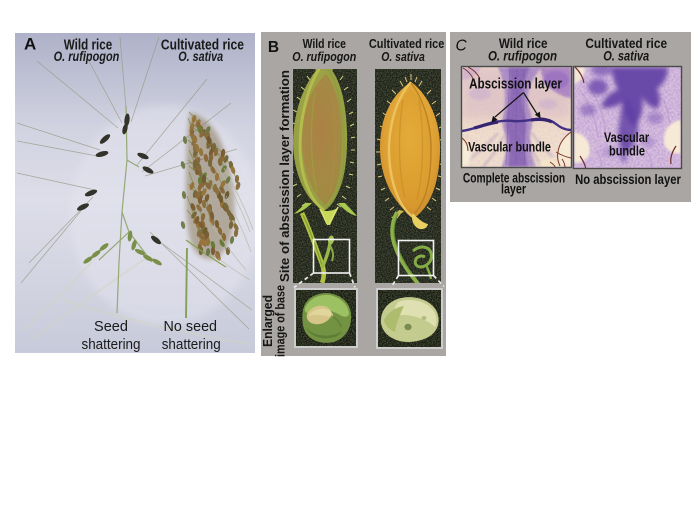 This screenshot has width=700, height=525. What do you see at coordinates (191, 327) in the screenshot?
I see `svg-text: No seed` at bounding box center [191, 327].